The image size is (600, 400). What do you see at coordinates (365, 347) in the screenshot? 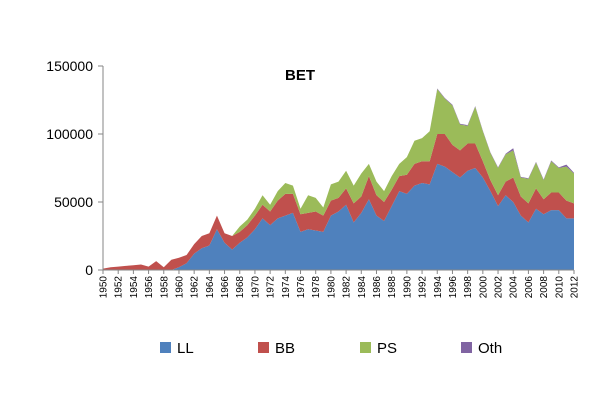
I see `legend-swatch-ps` at bounding box center [365, 347].